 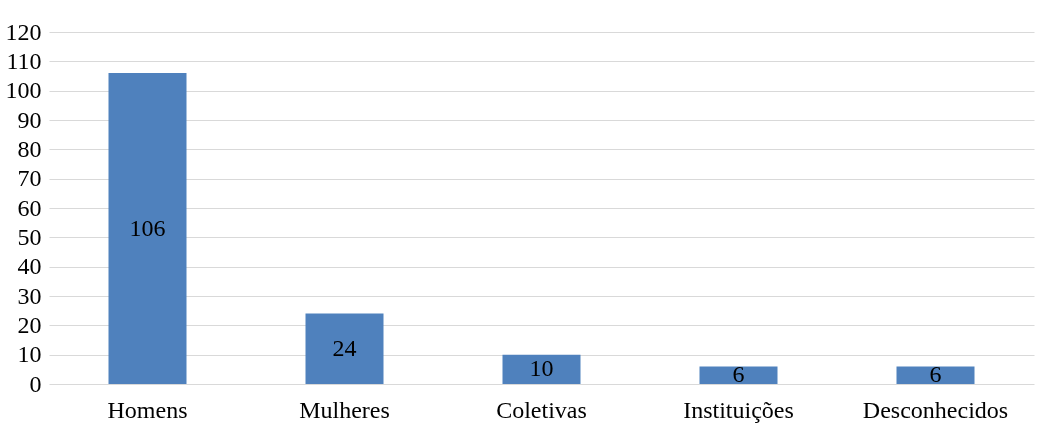 I want to click on data-label: 10, so click(x=541, y=368).